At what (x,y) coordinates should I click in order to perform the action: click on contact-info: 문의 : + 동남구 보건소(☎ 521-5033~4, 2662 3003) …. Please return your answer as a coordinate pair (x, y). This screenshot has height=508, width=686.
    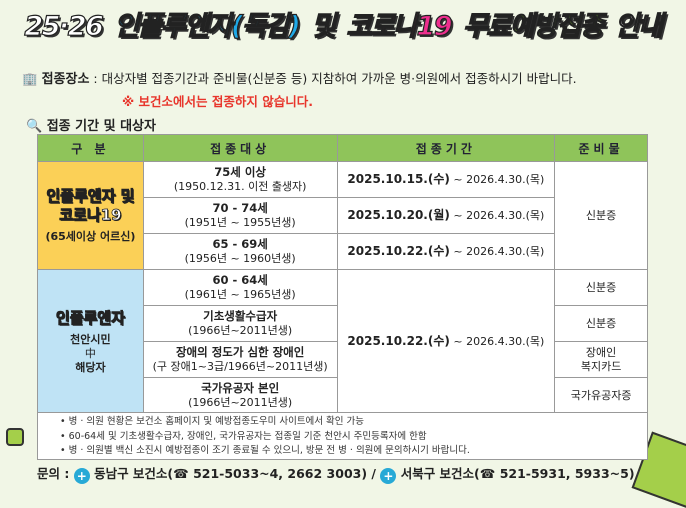
    Looking at the image, I should click on (336, 473).